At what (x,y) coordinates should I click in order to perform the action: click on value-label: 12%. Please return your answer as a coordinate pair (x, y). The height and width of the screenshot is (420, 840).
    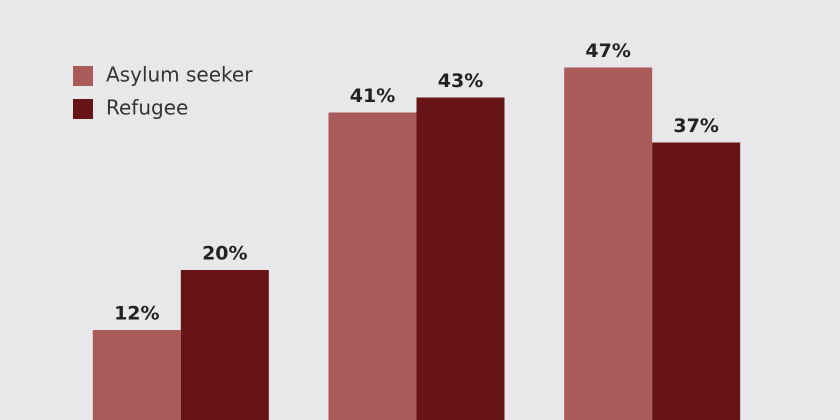
    Looking at the image, I should click on (136, 314).